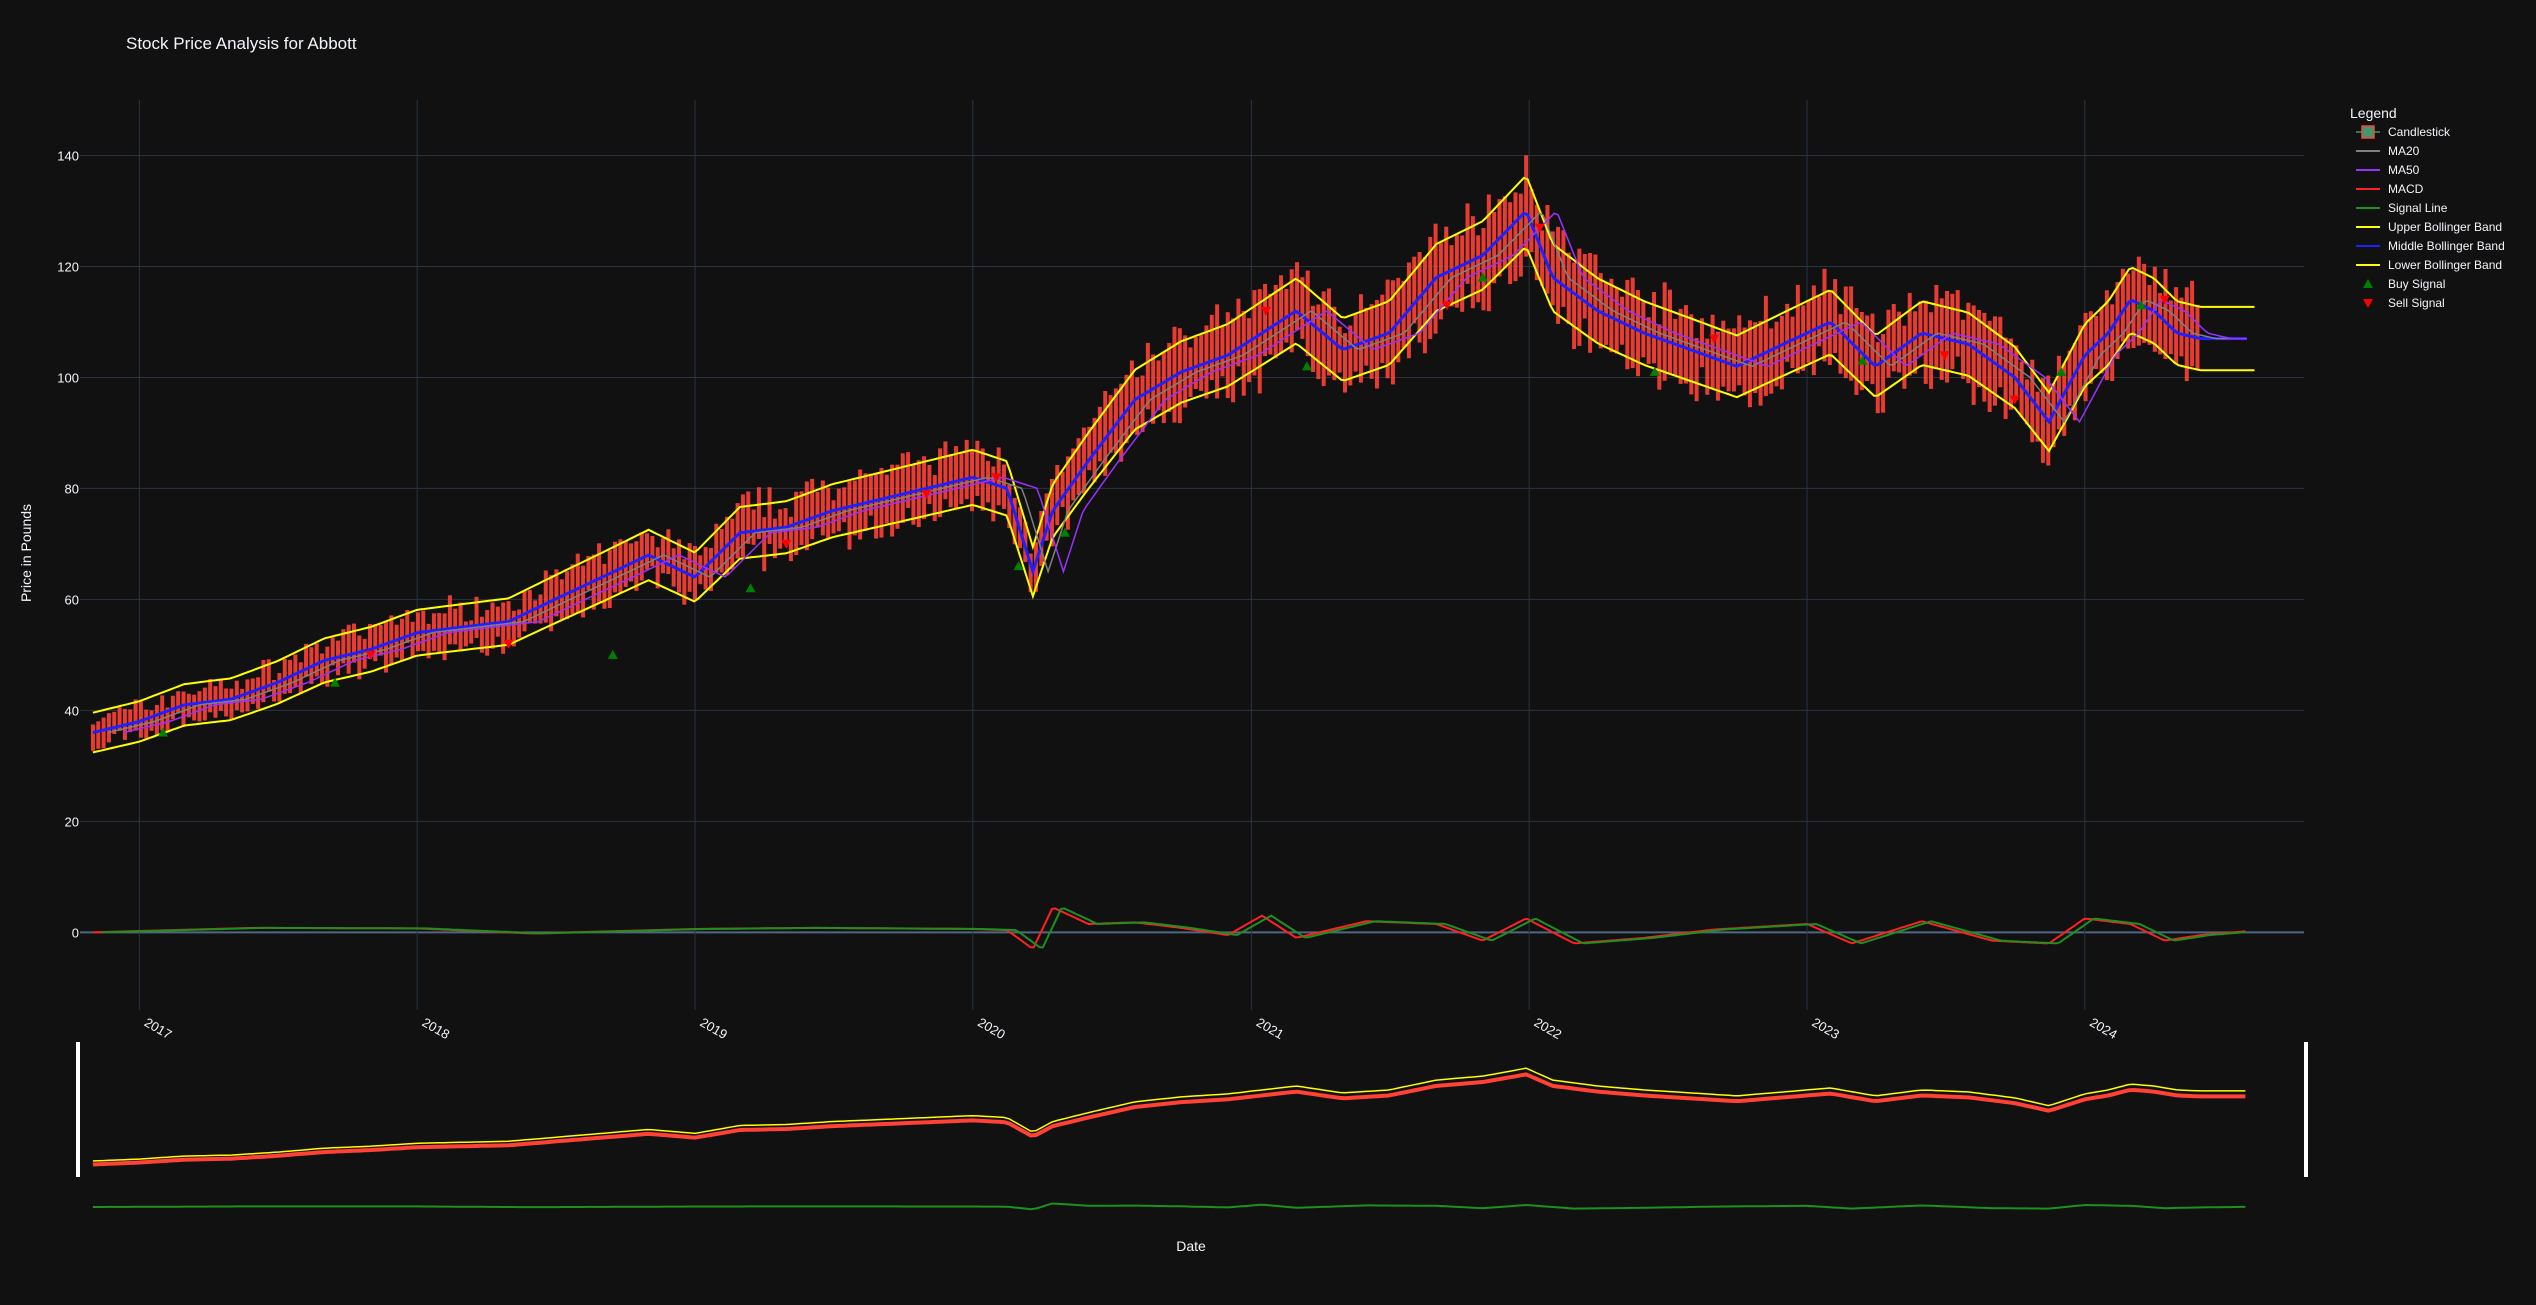  Describe the element at coordinates (2388, 170) in the screenshot. I see `legend-item: MA50` at that location.